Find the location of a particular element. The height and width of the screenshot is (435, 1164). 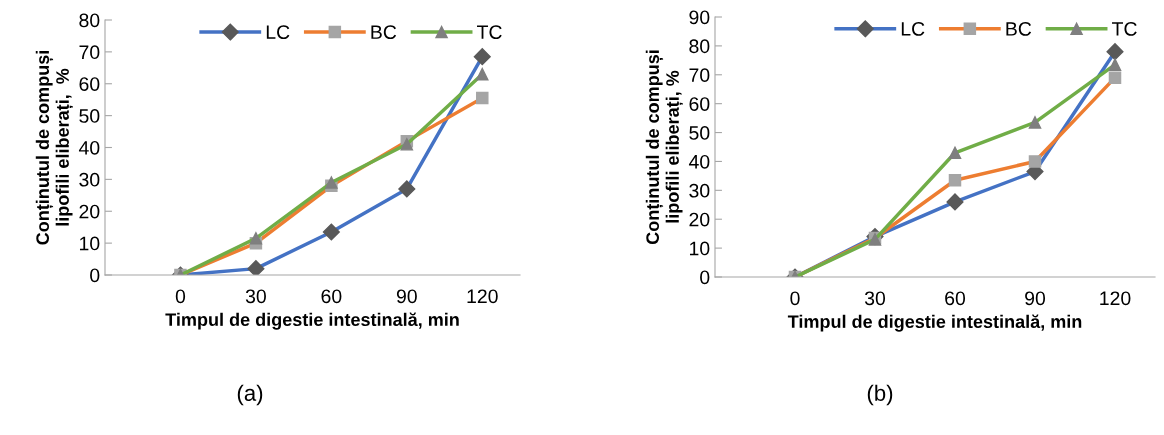

y-tick-label: 90 is located at coordinates (699, 17).